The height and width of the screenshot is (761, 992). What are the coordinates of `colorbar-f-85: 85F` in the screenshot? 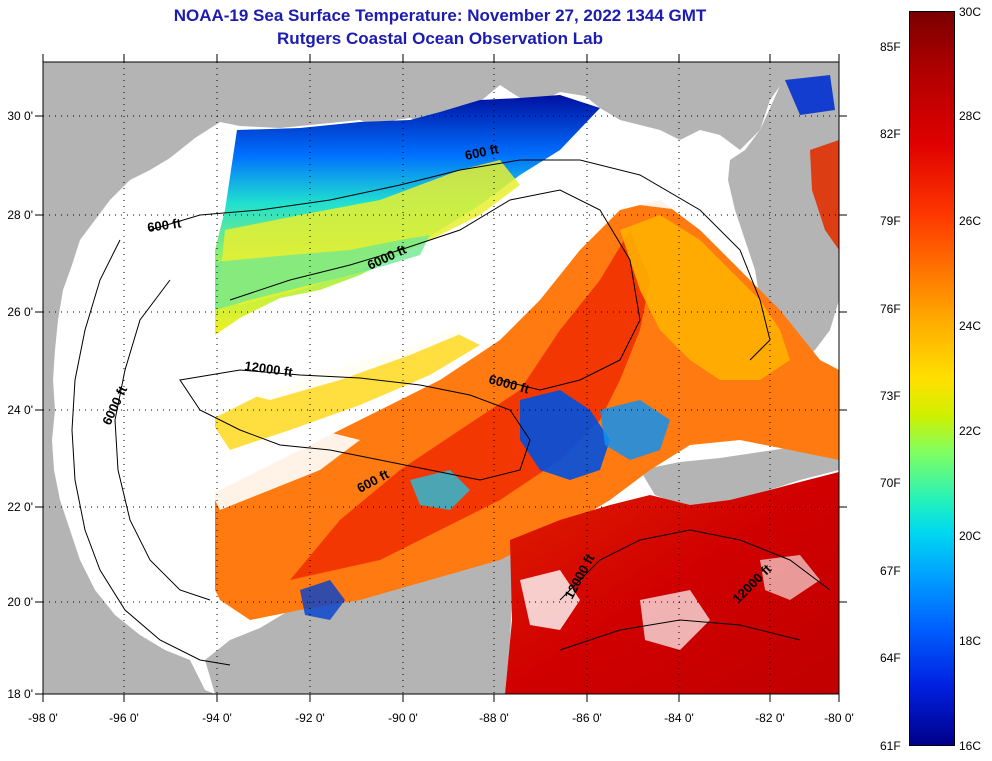 It's located at (890, 47).